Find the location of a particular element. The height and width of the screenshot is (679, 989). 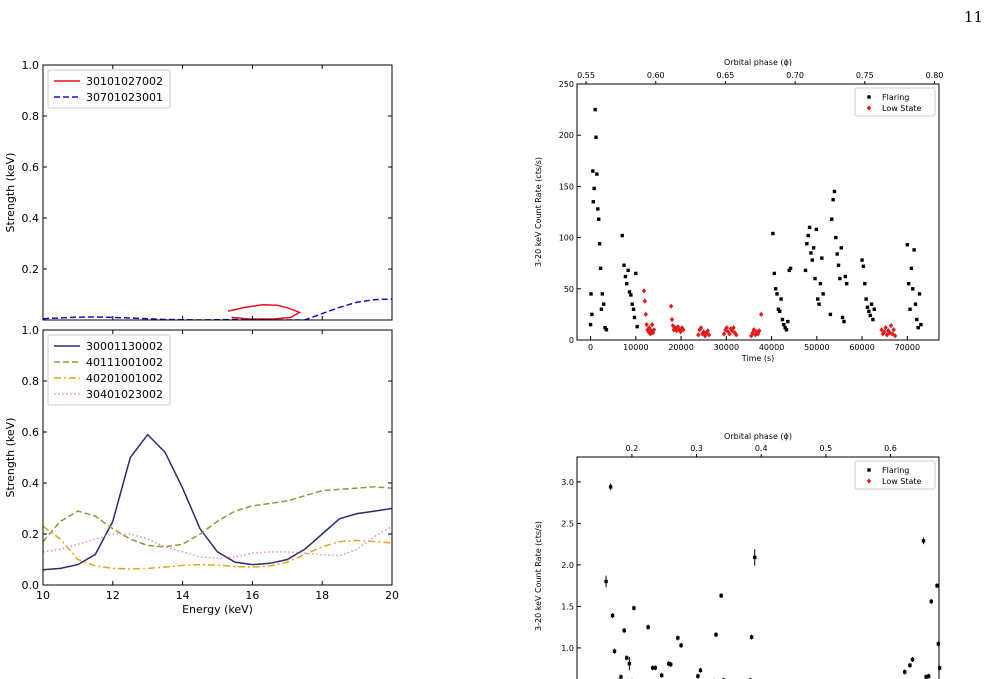

y-tick-label: 0.0 is located at coordinates (31, 585).